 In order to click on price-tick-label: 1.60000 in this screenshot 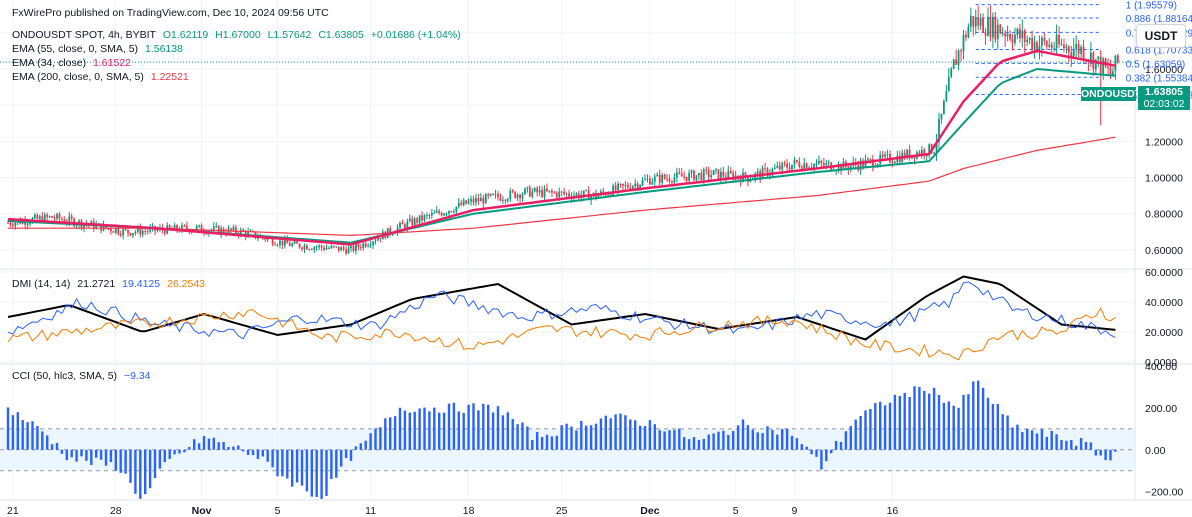, I will do `click(1164, 70)`.